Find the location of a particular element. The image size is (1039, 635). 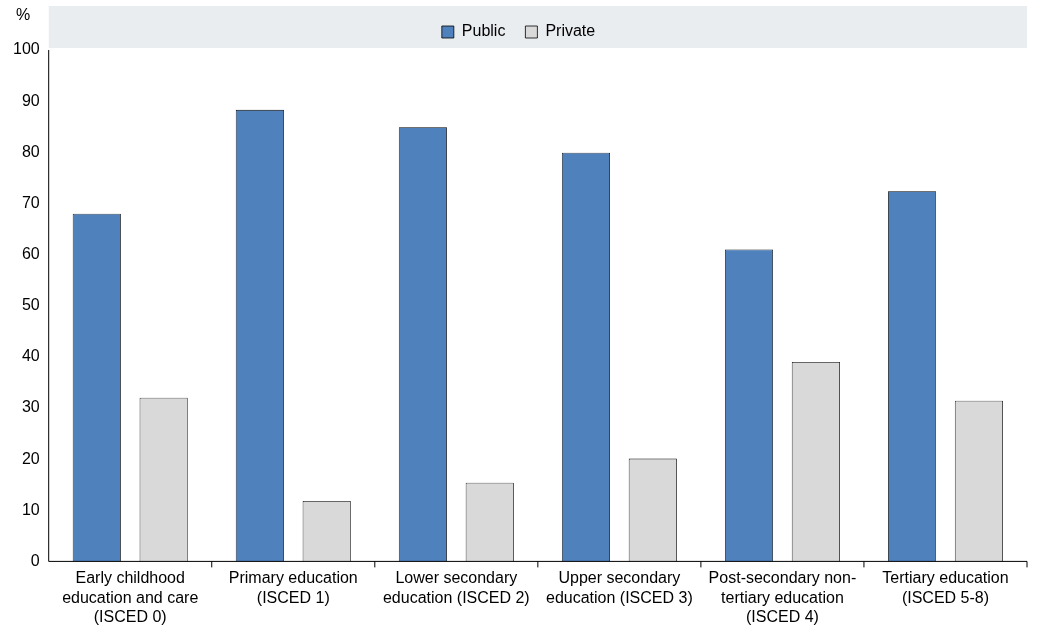

y-tick-label: 60 is located at coordinates (30, 253).